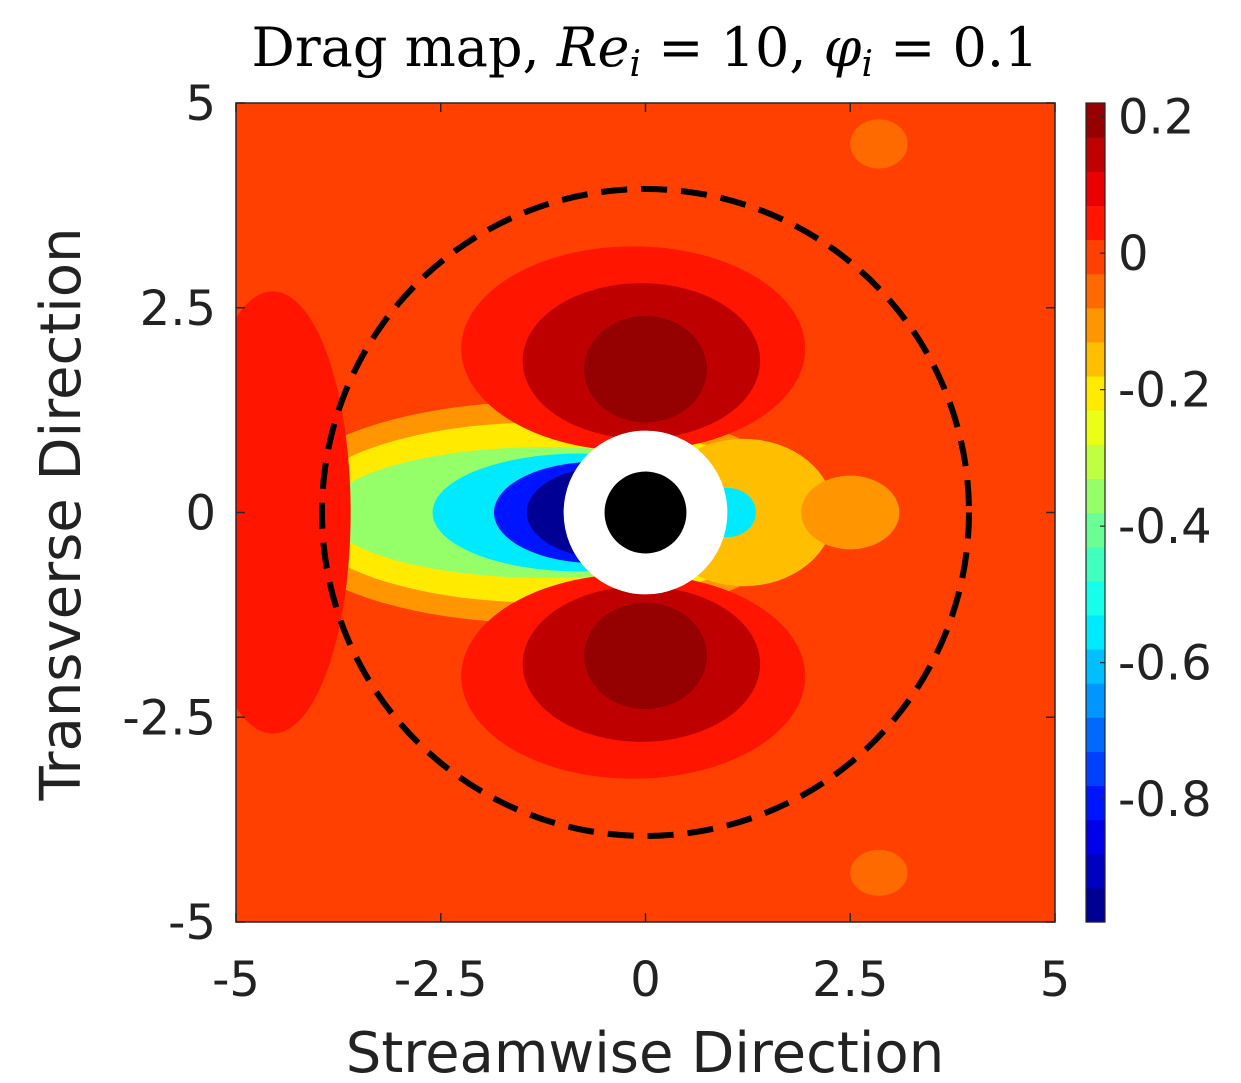 This screenshot has width=1241, height=1083. I want to click on chart-title: Drag map, Rei = 10, φi = 0.1, so click(645, 50).